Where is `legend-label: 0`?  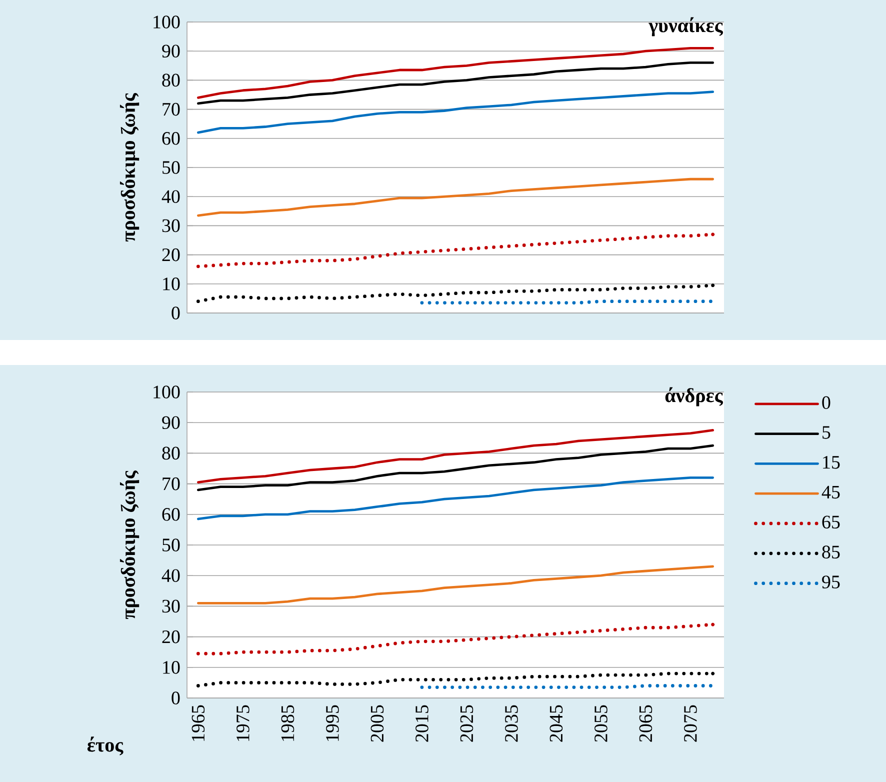
legend-label: 0 is located at coordinates (826, 403).